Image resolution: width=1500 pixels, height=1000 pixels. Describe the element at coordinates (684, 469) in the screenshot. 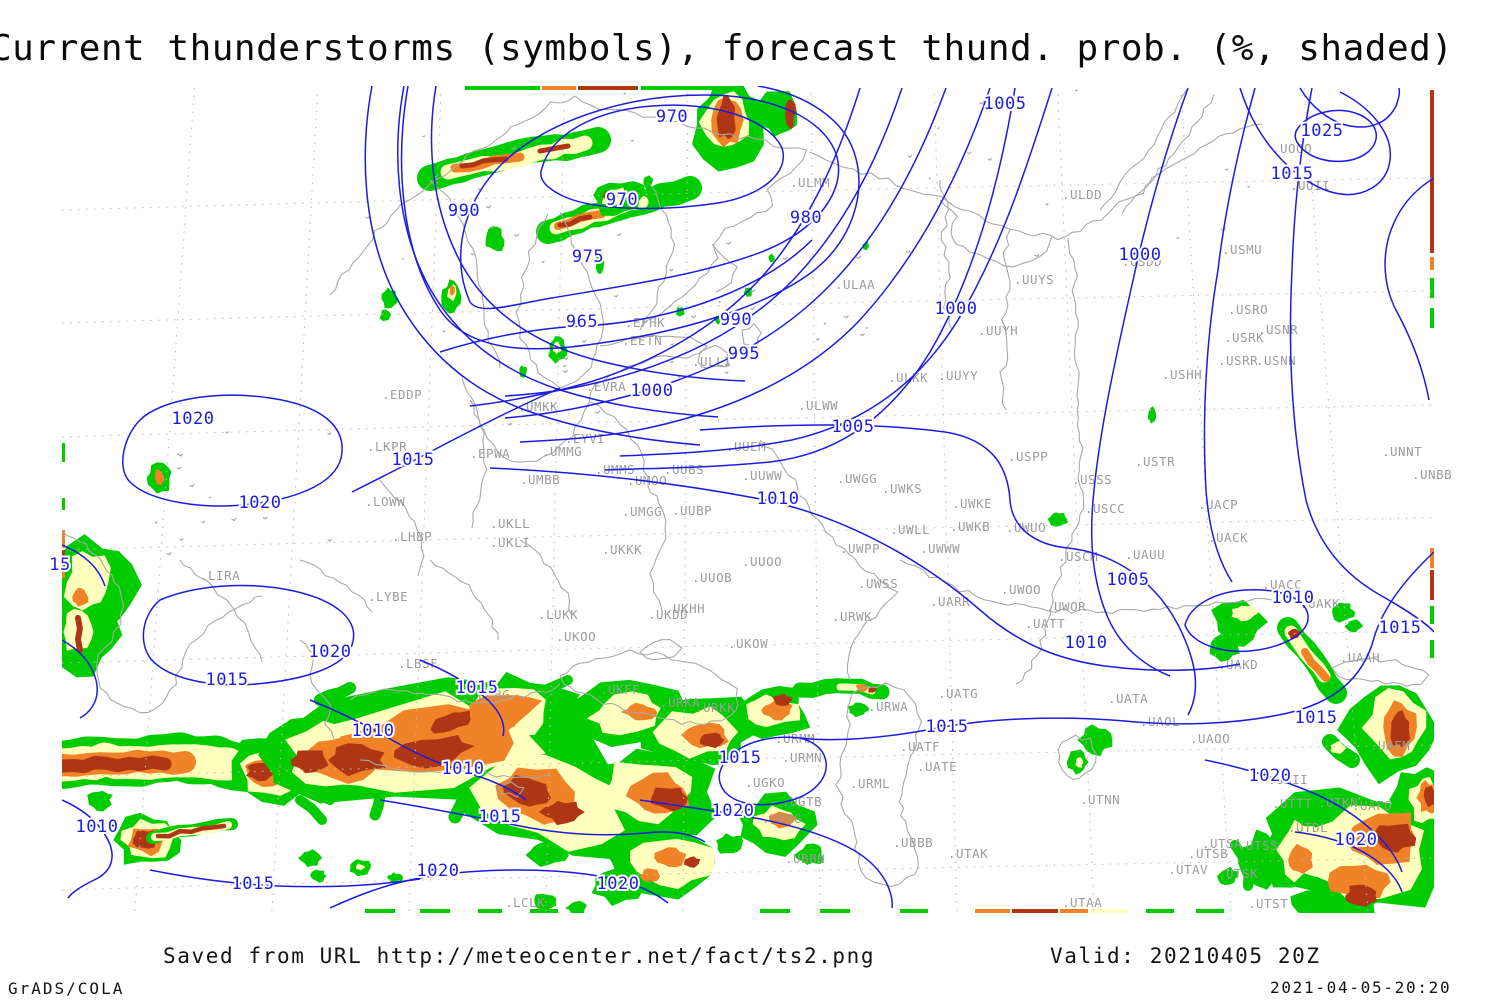

I see `station-label: .UUBS` at that location.